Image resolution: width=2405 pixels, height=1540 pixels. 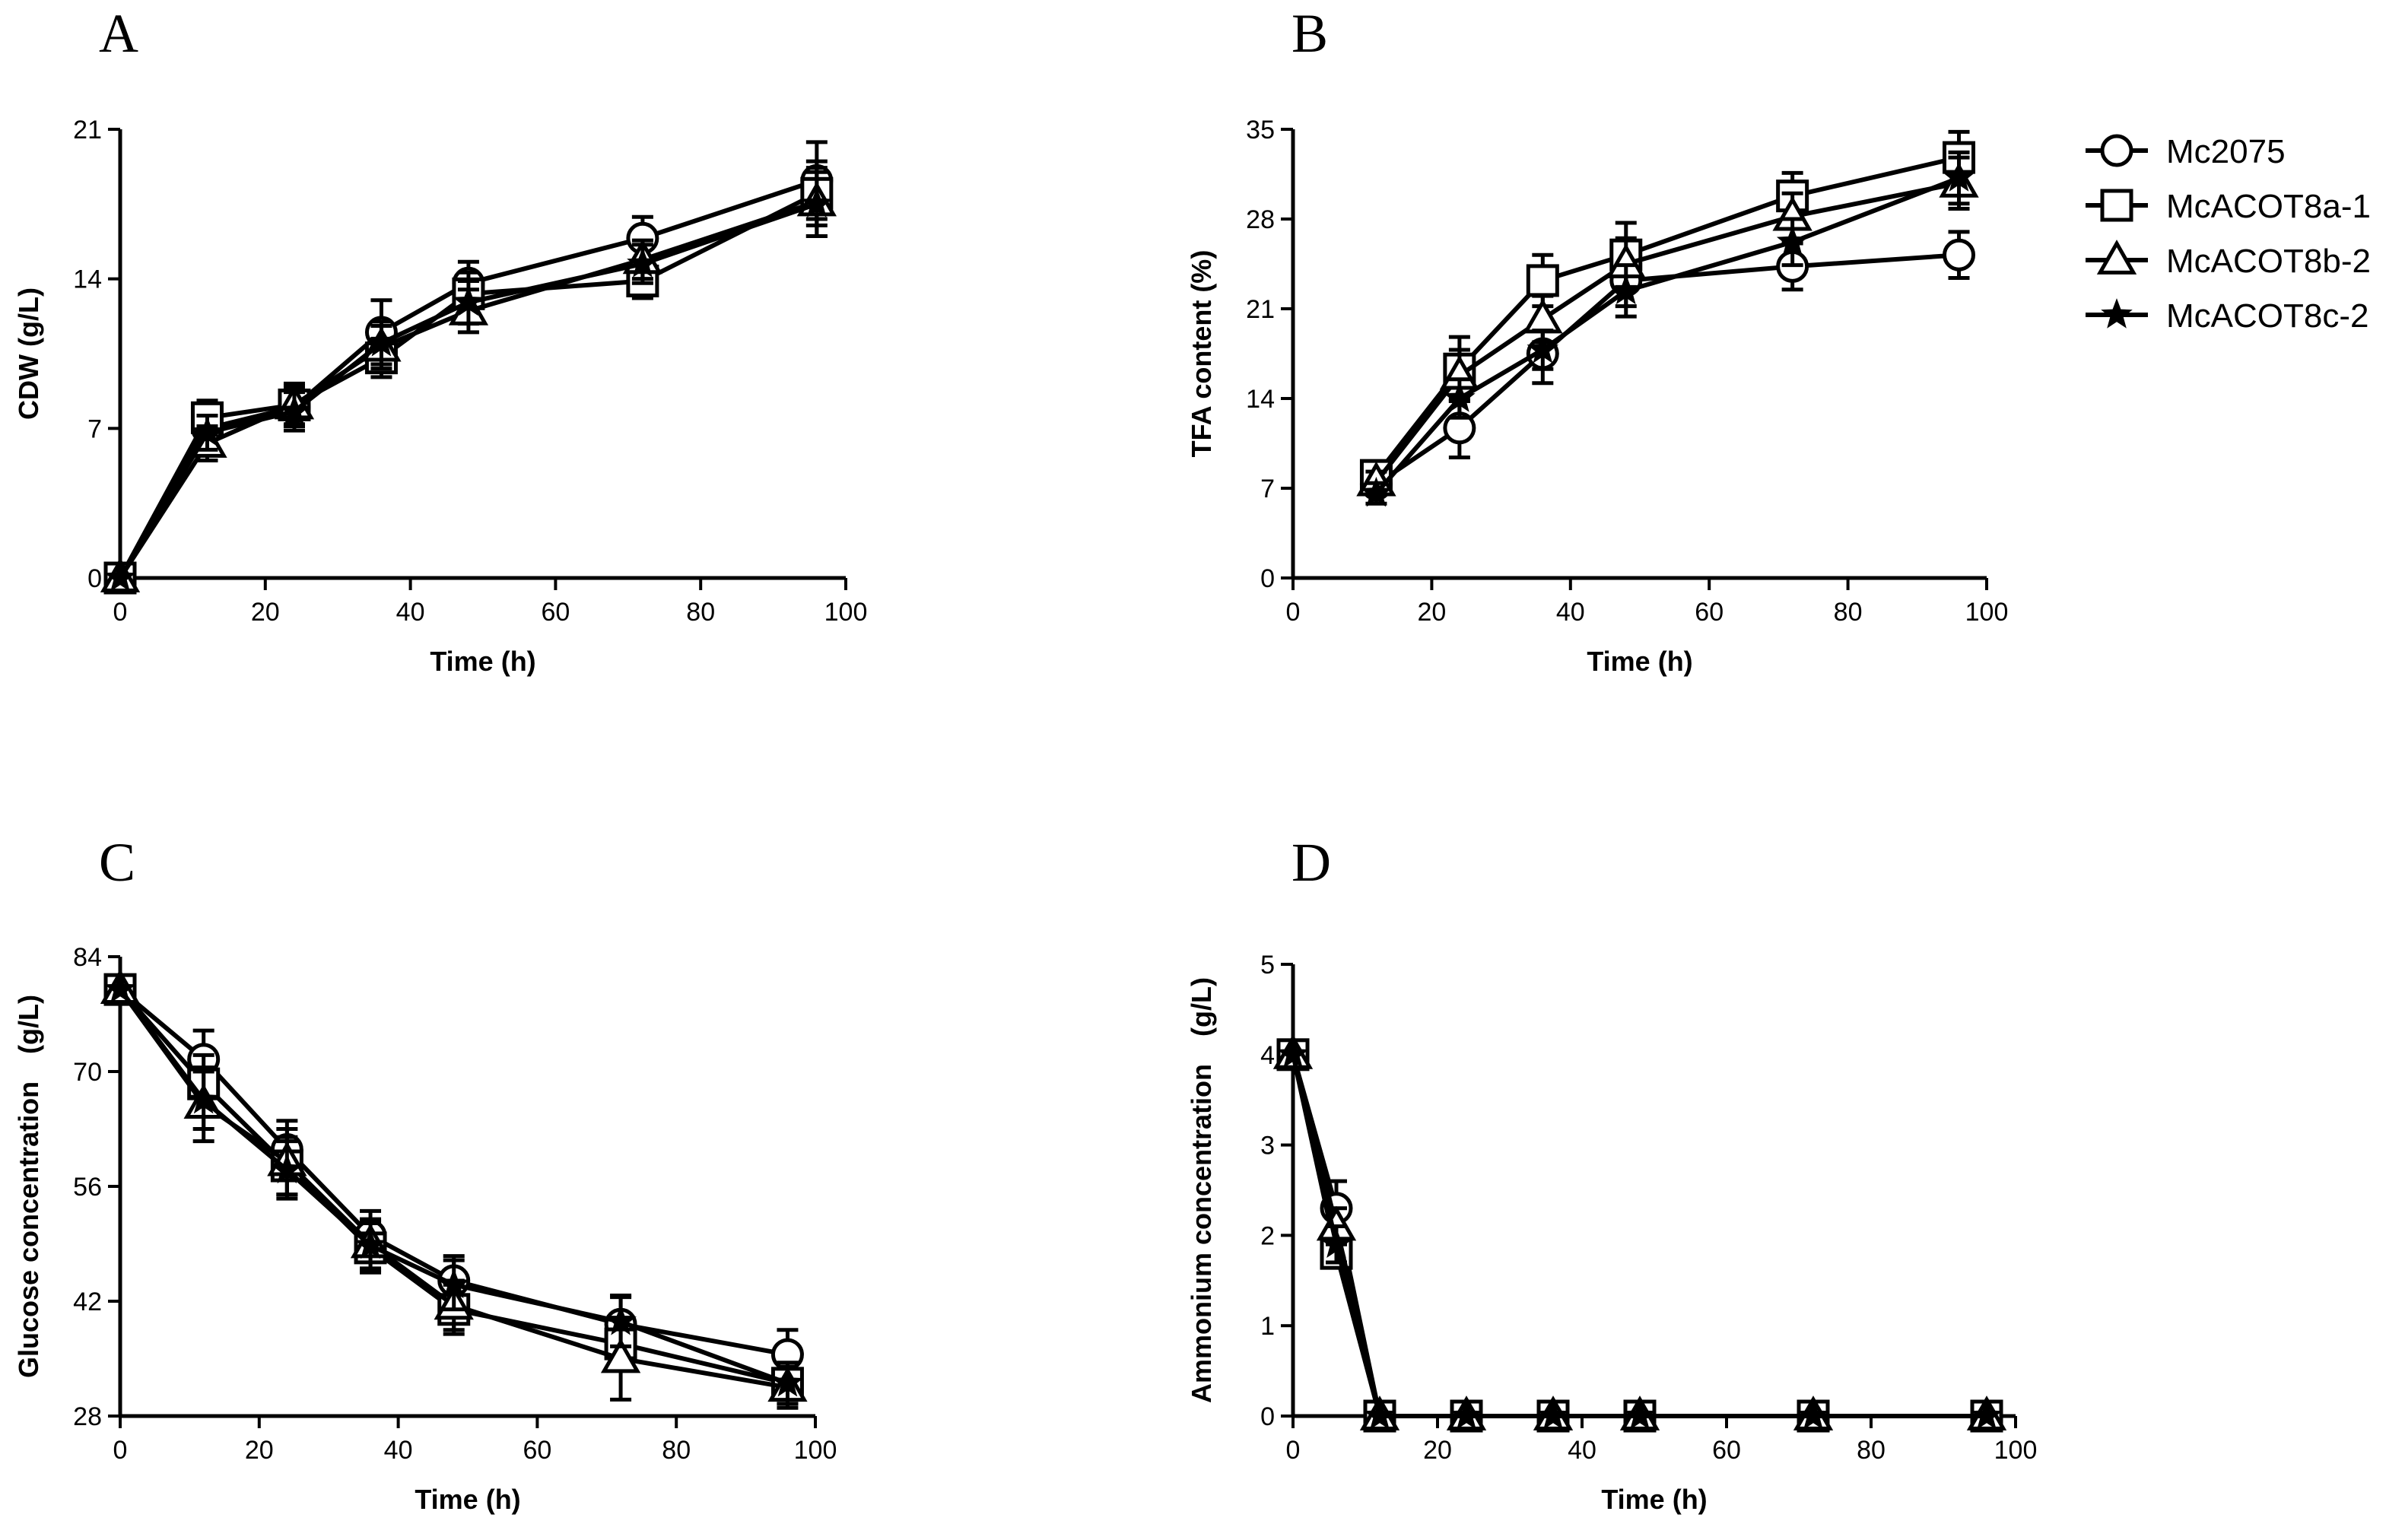 I want to click on y-axis-label: Glucose concentration (g/L), so click(x=28, y=1186).